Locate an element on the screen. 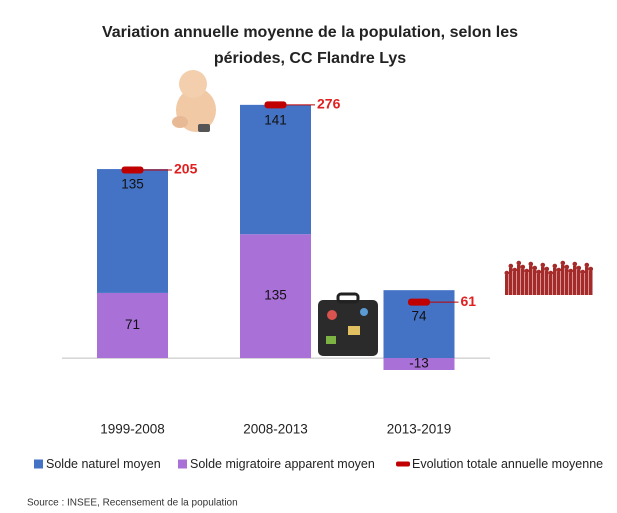 The image size is (617, 513). legend-label: Solde migratoire apparent moyen is located at coordinates (282, 464).